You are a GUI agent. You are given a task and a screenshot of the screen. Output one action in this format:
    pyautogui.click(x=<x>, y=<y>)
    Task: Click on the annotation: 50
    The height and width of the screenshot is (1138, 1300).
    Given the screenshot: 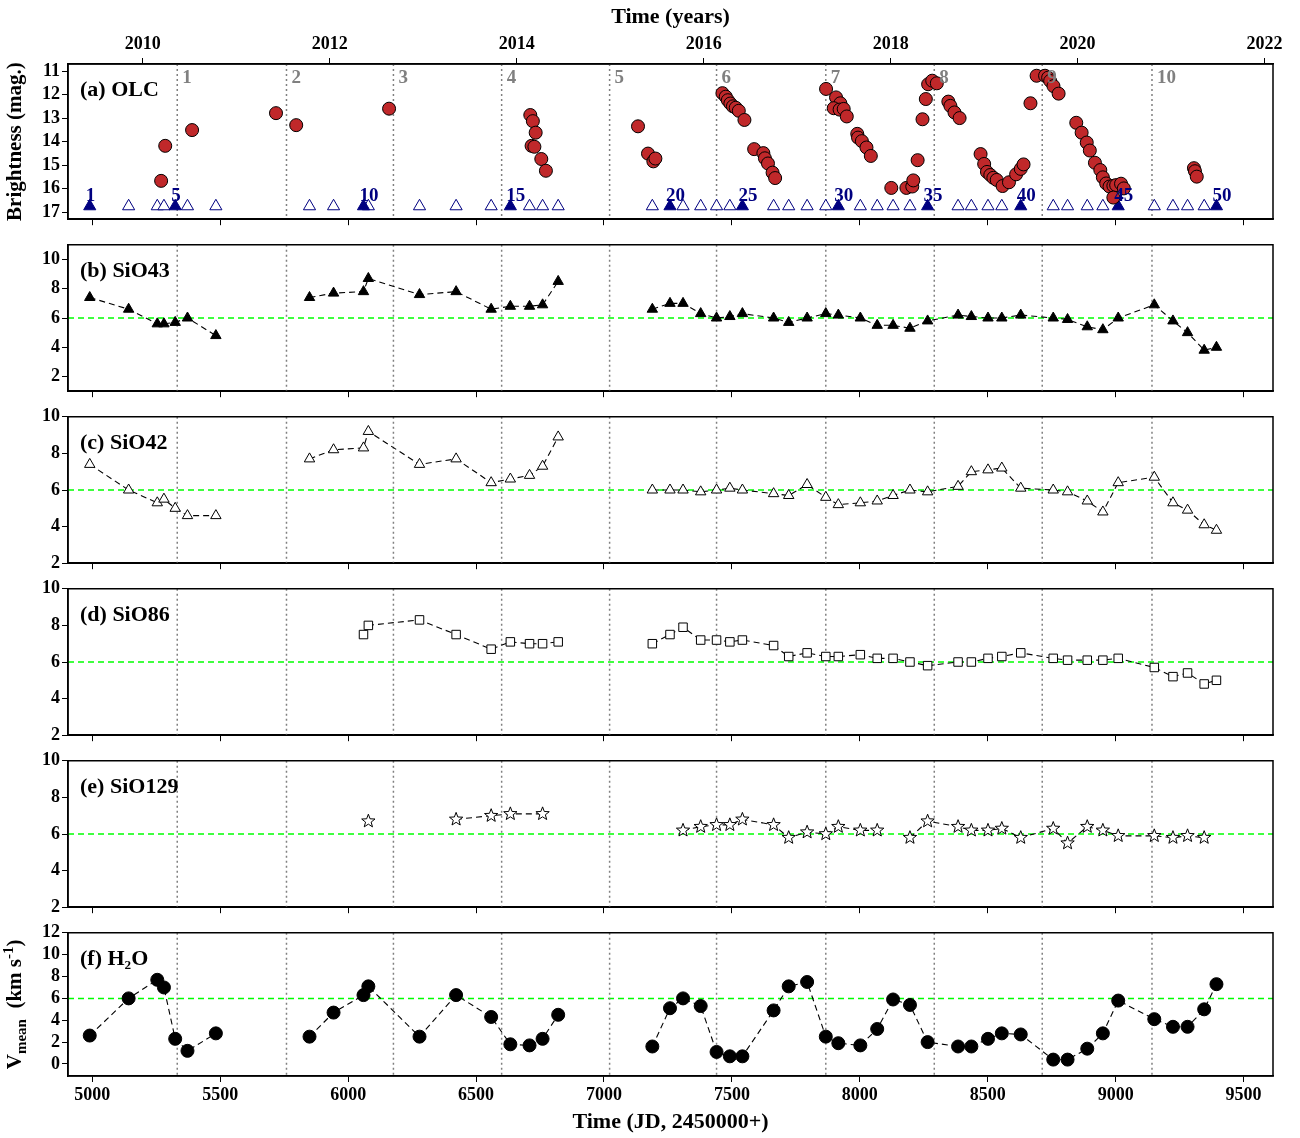 What is the action you would take?
    pyautogui.click(x=1222, y=194)
    